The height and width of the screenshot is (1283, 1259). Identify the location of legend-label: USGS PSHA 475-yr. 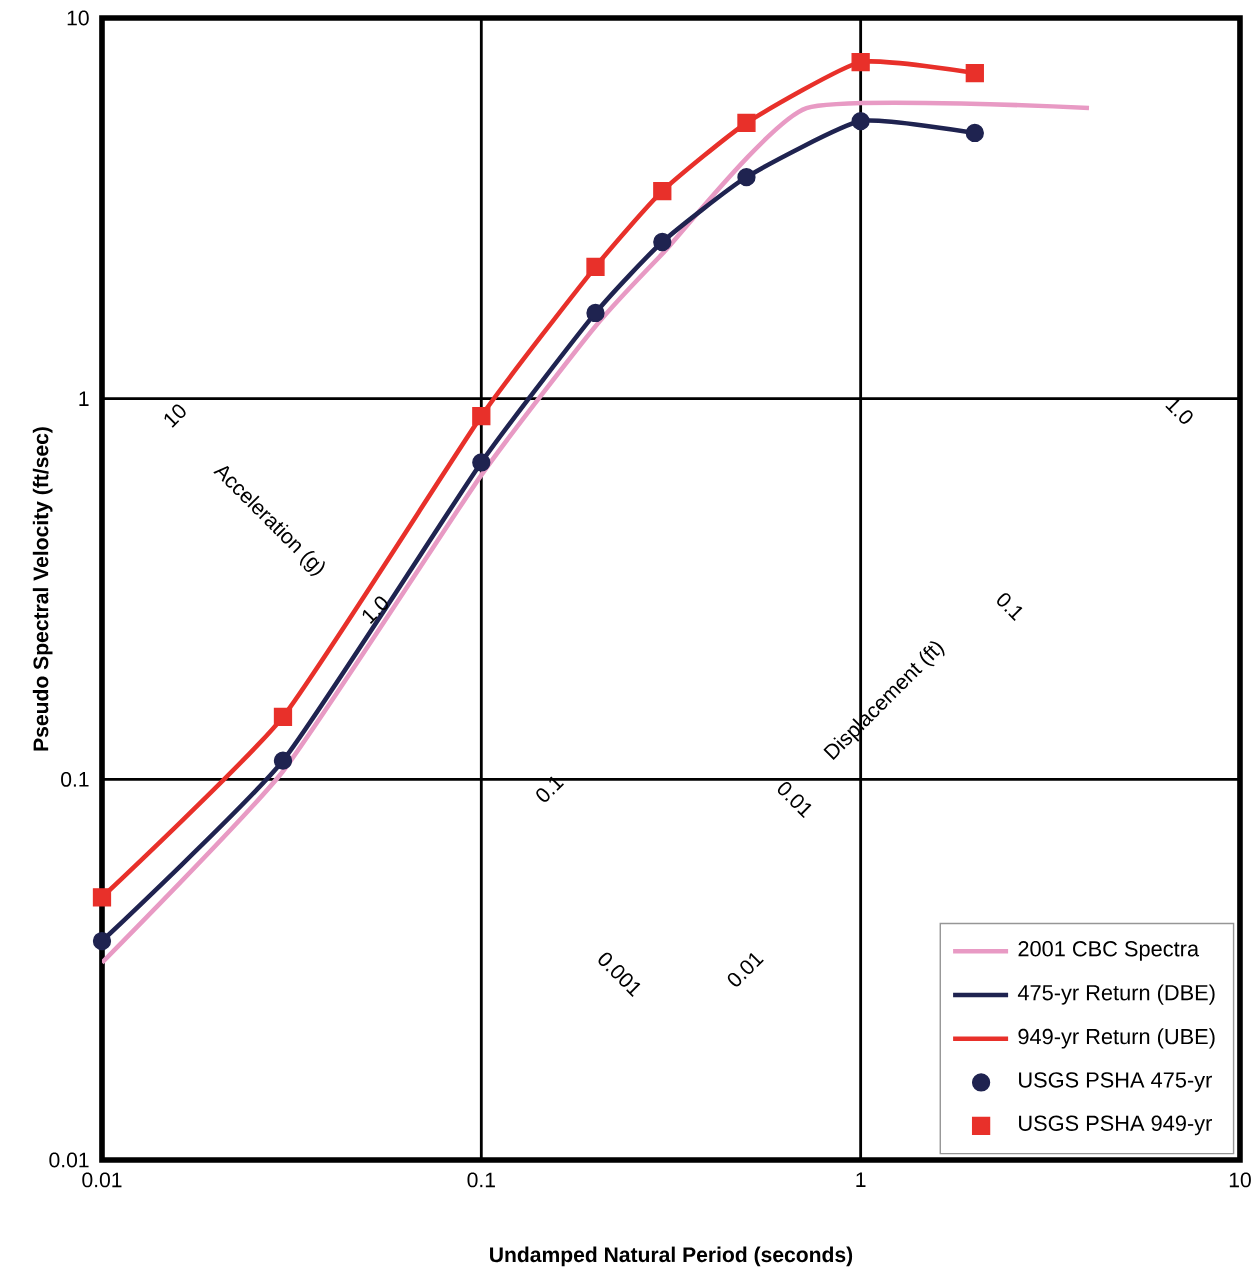
(1115, 1082).